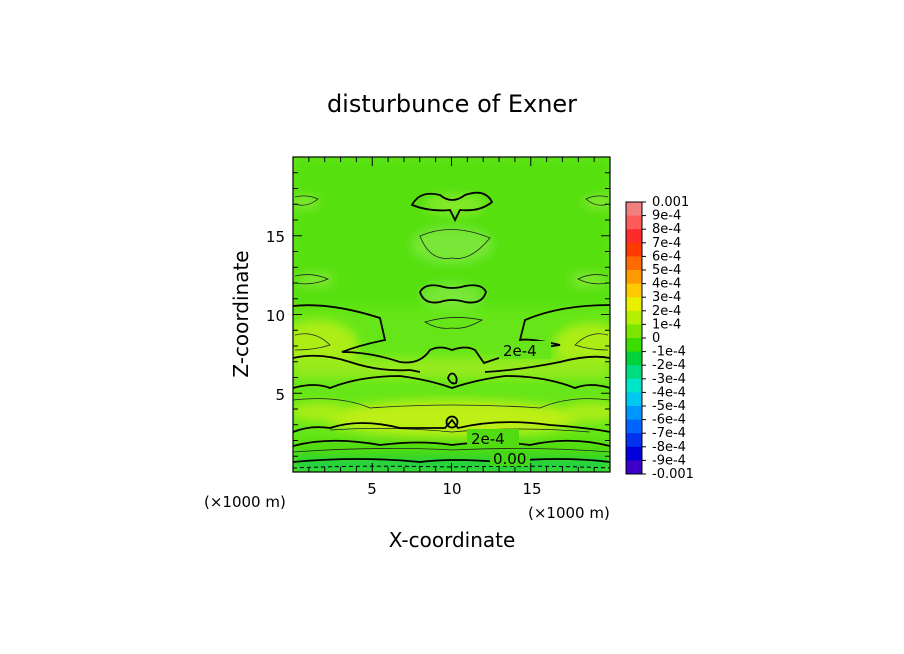  I want to click on x-tick-label: 5, so click(372, 489).